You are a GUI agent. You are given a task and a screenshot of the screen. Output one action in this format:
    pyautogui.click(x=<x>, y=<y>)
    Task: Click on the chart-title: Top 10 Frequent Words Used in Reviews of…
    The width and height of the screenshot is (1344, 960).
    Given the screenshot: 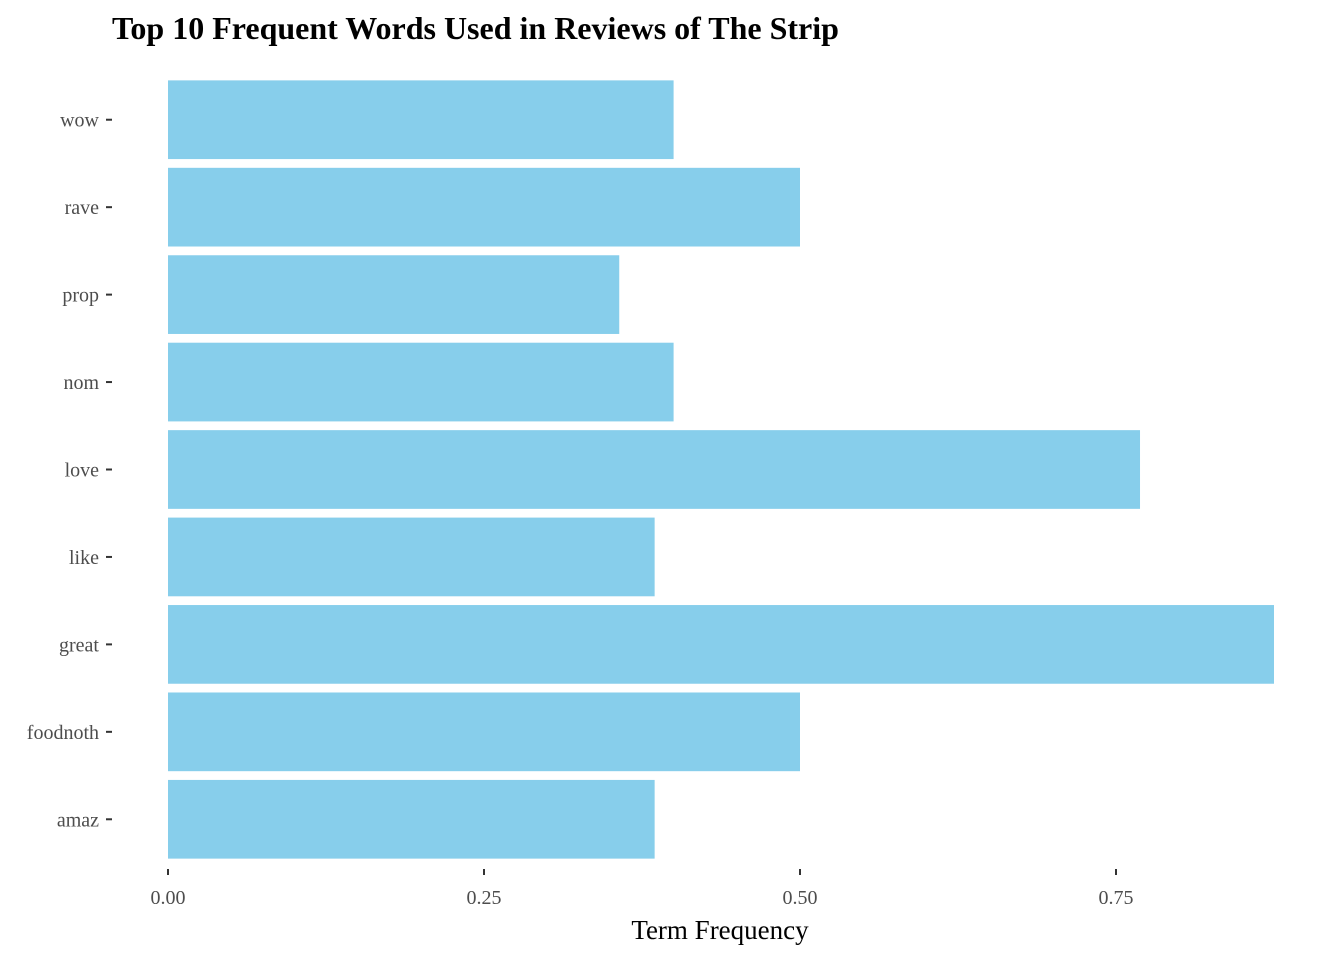 What is the action you would take?
    pyautogui.click(x=475, y=28)
    